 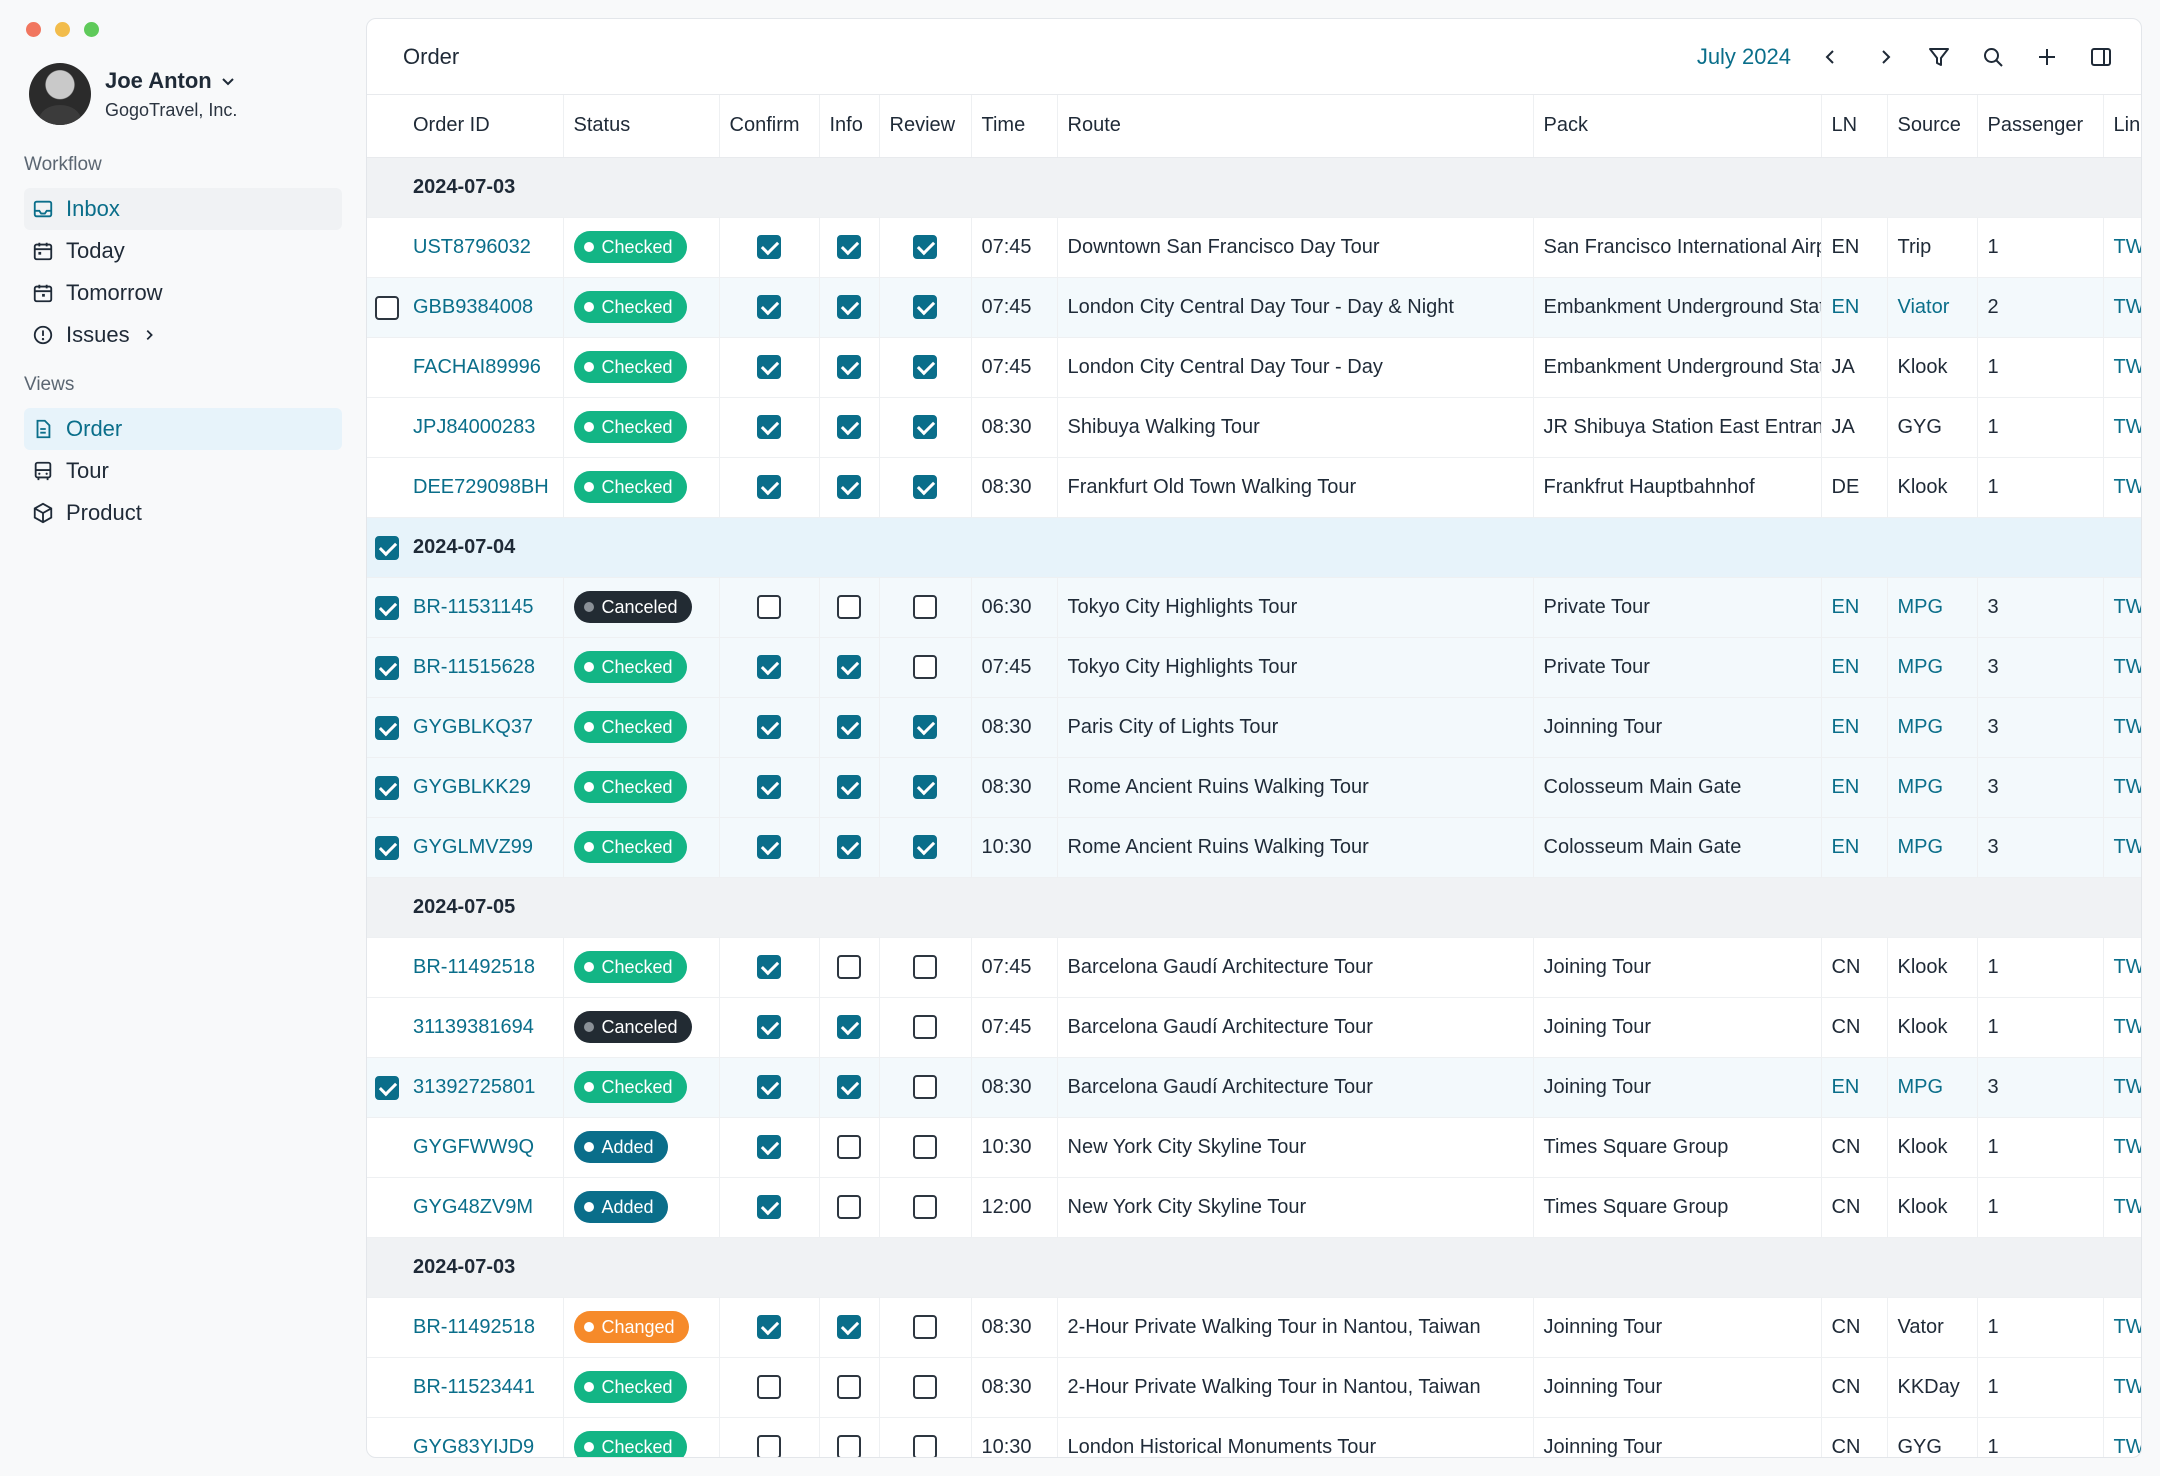 I want to click on order-id-link: JPJ84000283, so click(x=474, y=426).